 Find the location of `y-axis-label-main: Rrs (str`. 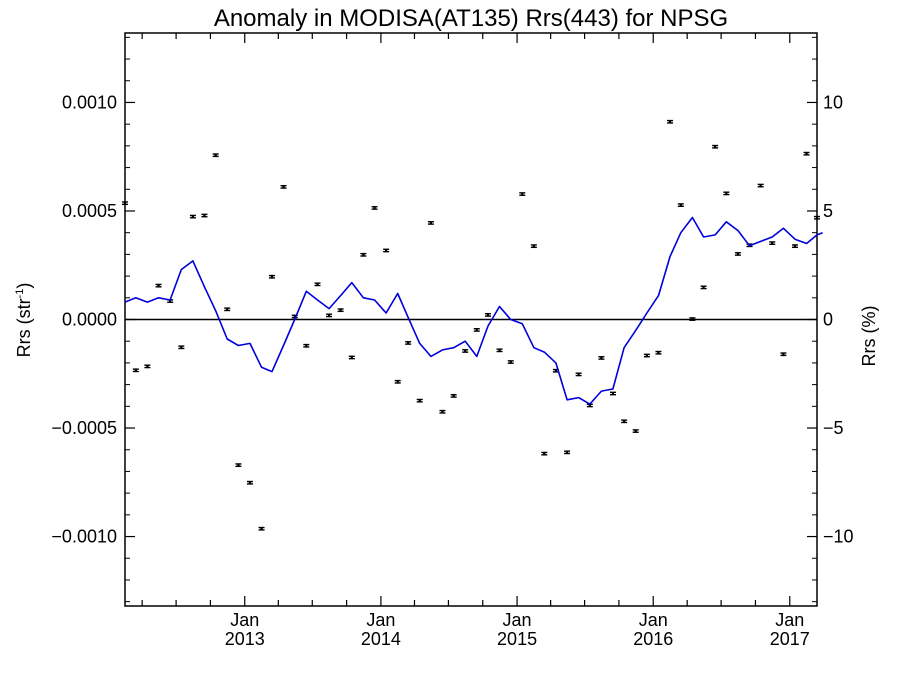

y-axis-label-main: Rrs (str is located at coordinates (24, 327).